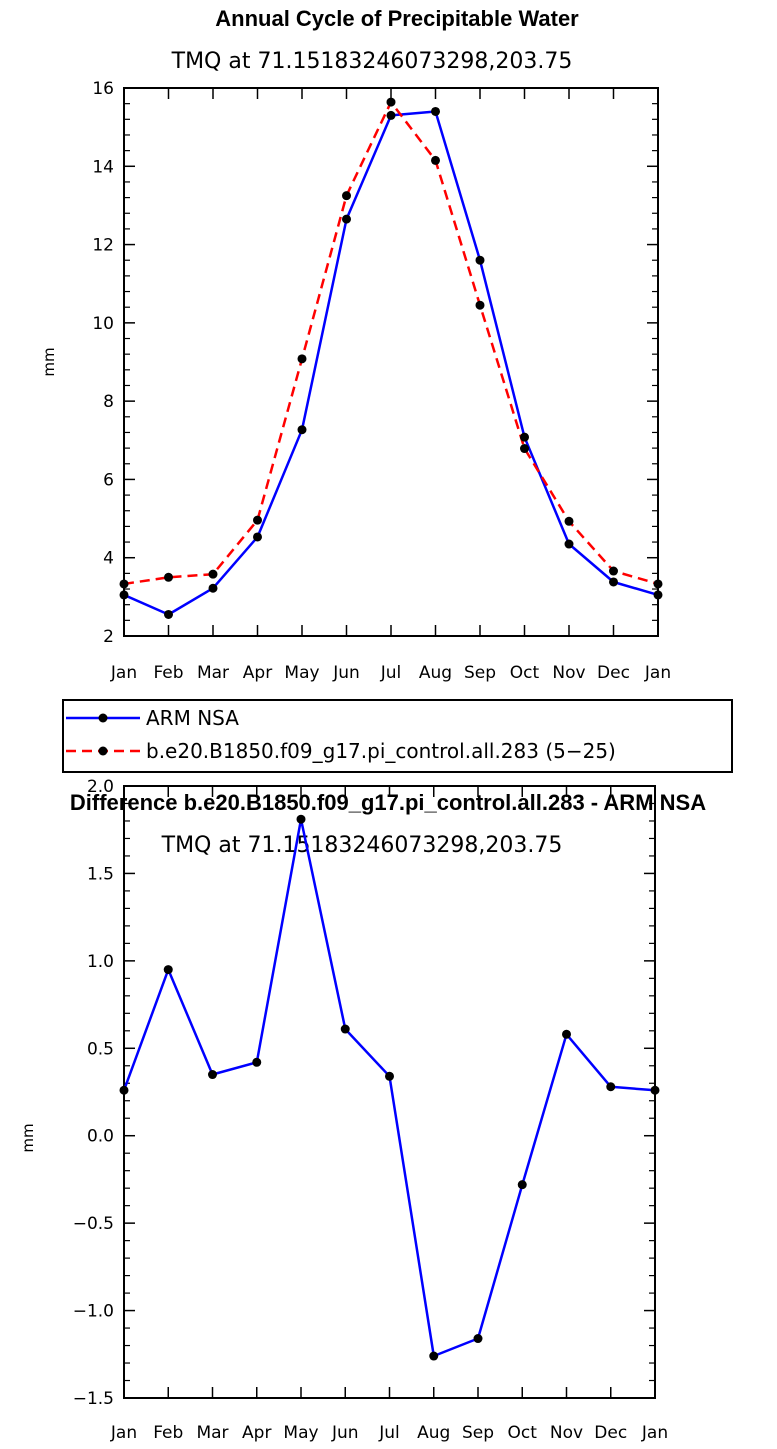 This screenshot has width=777, height=1449. Describe the element at coordinates (435, 673) in the screenshot. I see `chart1-x-tick-label: Aug` at that location.